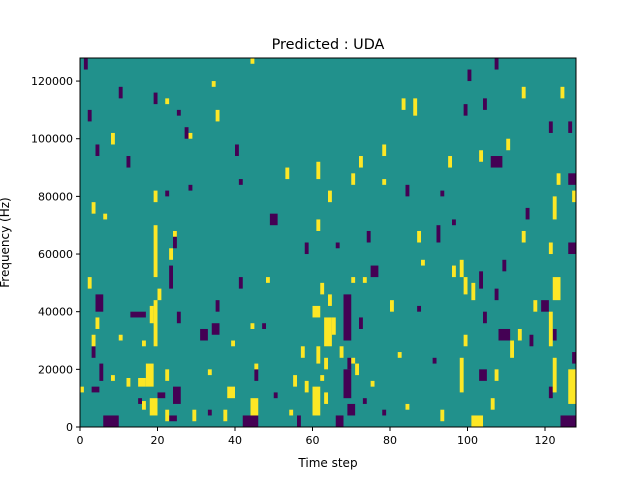  I want to click on x-tick-label: 0, so click(80, 440).